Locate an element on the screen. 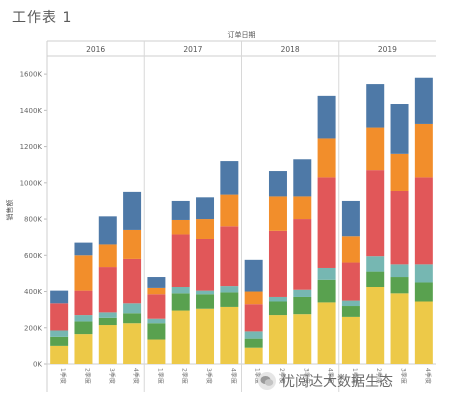 Image resolution: width=456 pixels, height=404 pixels. category-label-2018-q4: 4季度 is located at coordinates (331, 376).